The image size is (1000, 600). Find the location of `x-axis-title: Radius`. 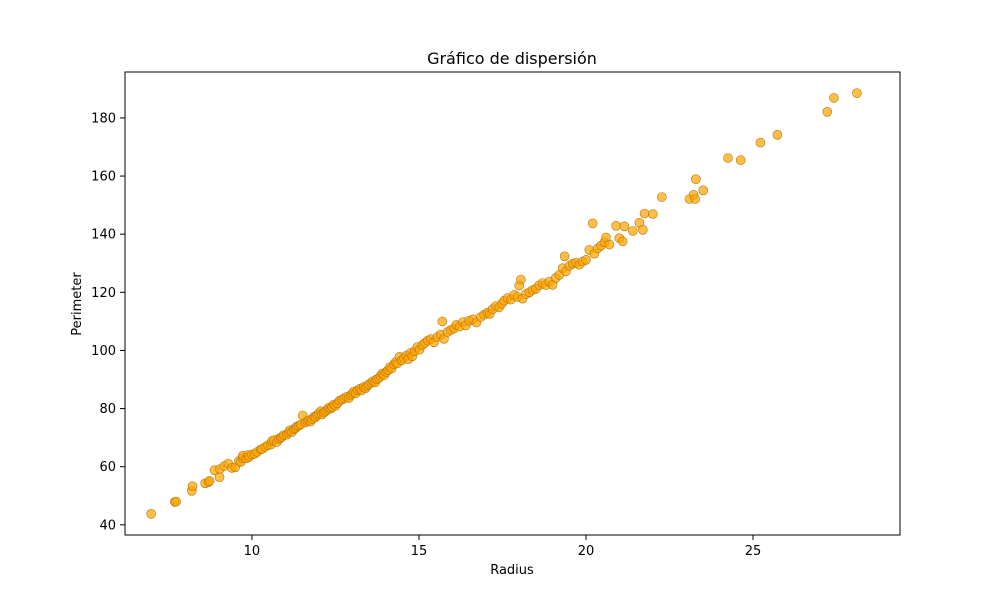

x-axis-title: Radius is located at coordinates (512, 570).